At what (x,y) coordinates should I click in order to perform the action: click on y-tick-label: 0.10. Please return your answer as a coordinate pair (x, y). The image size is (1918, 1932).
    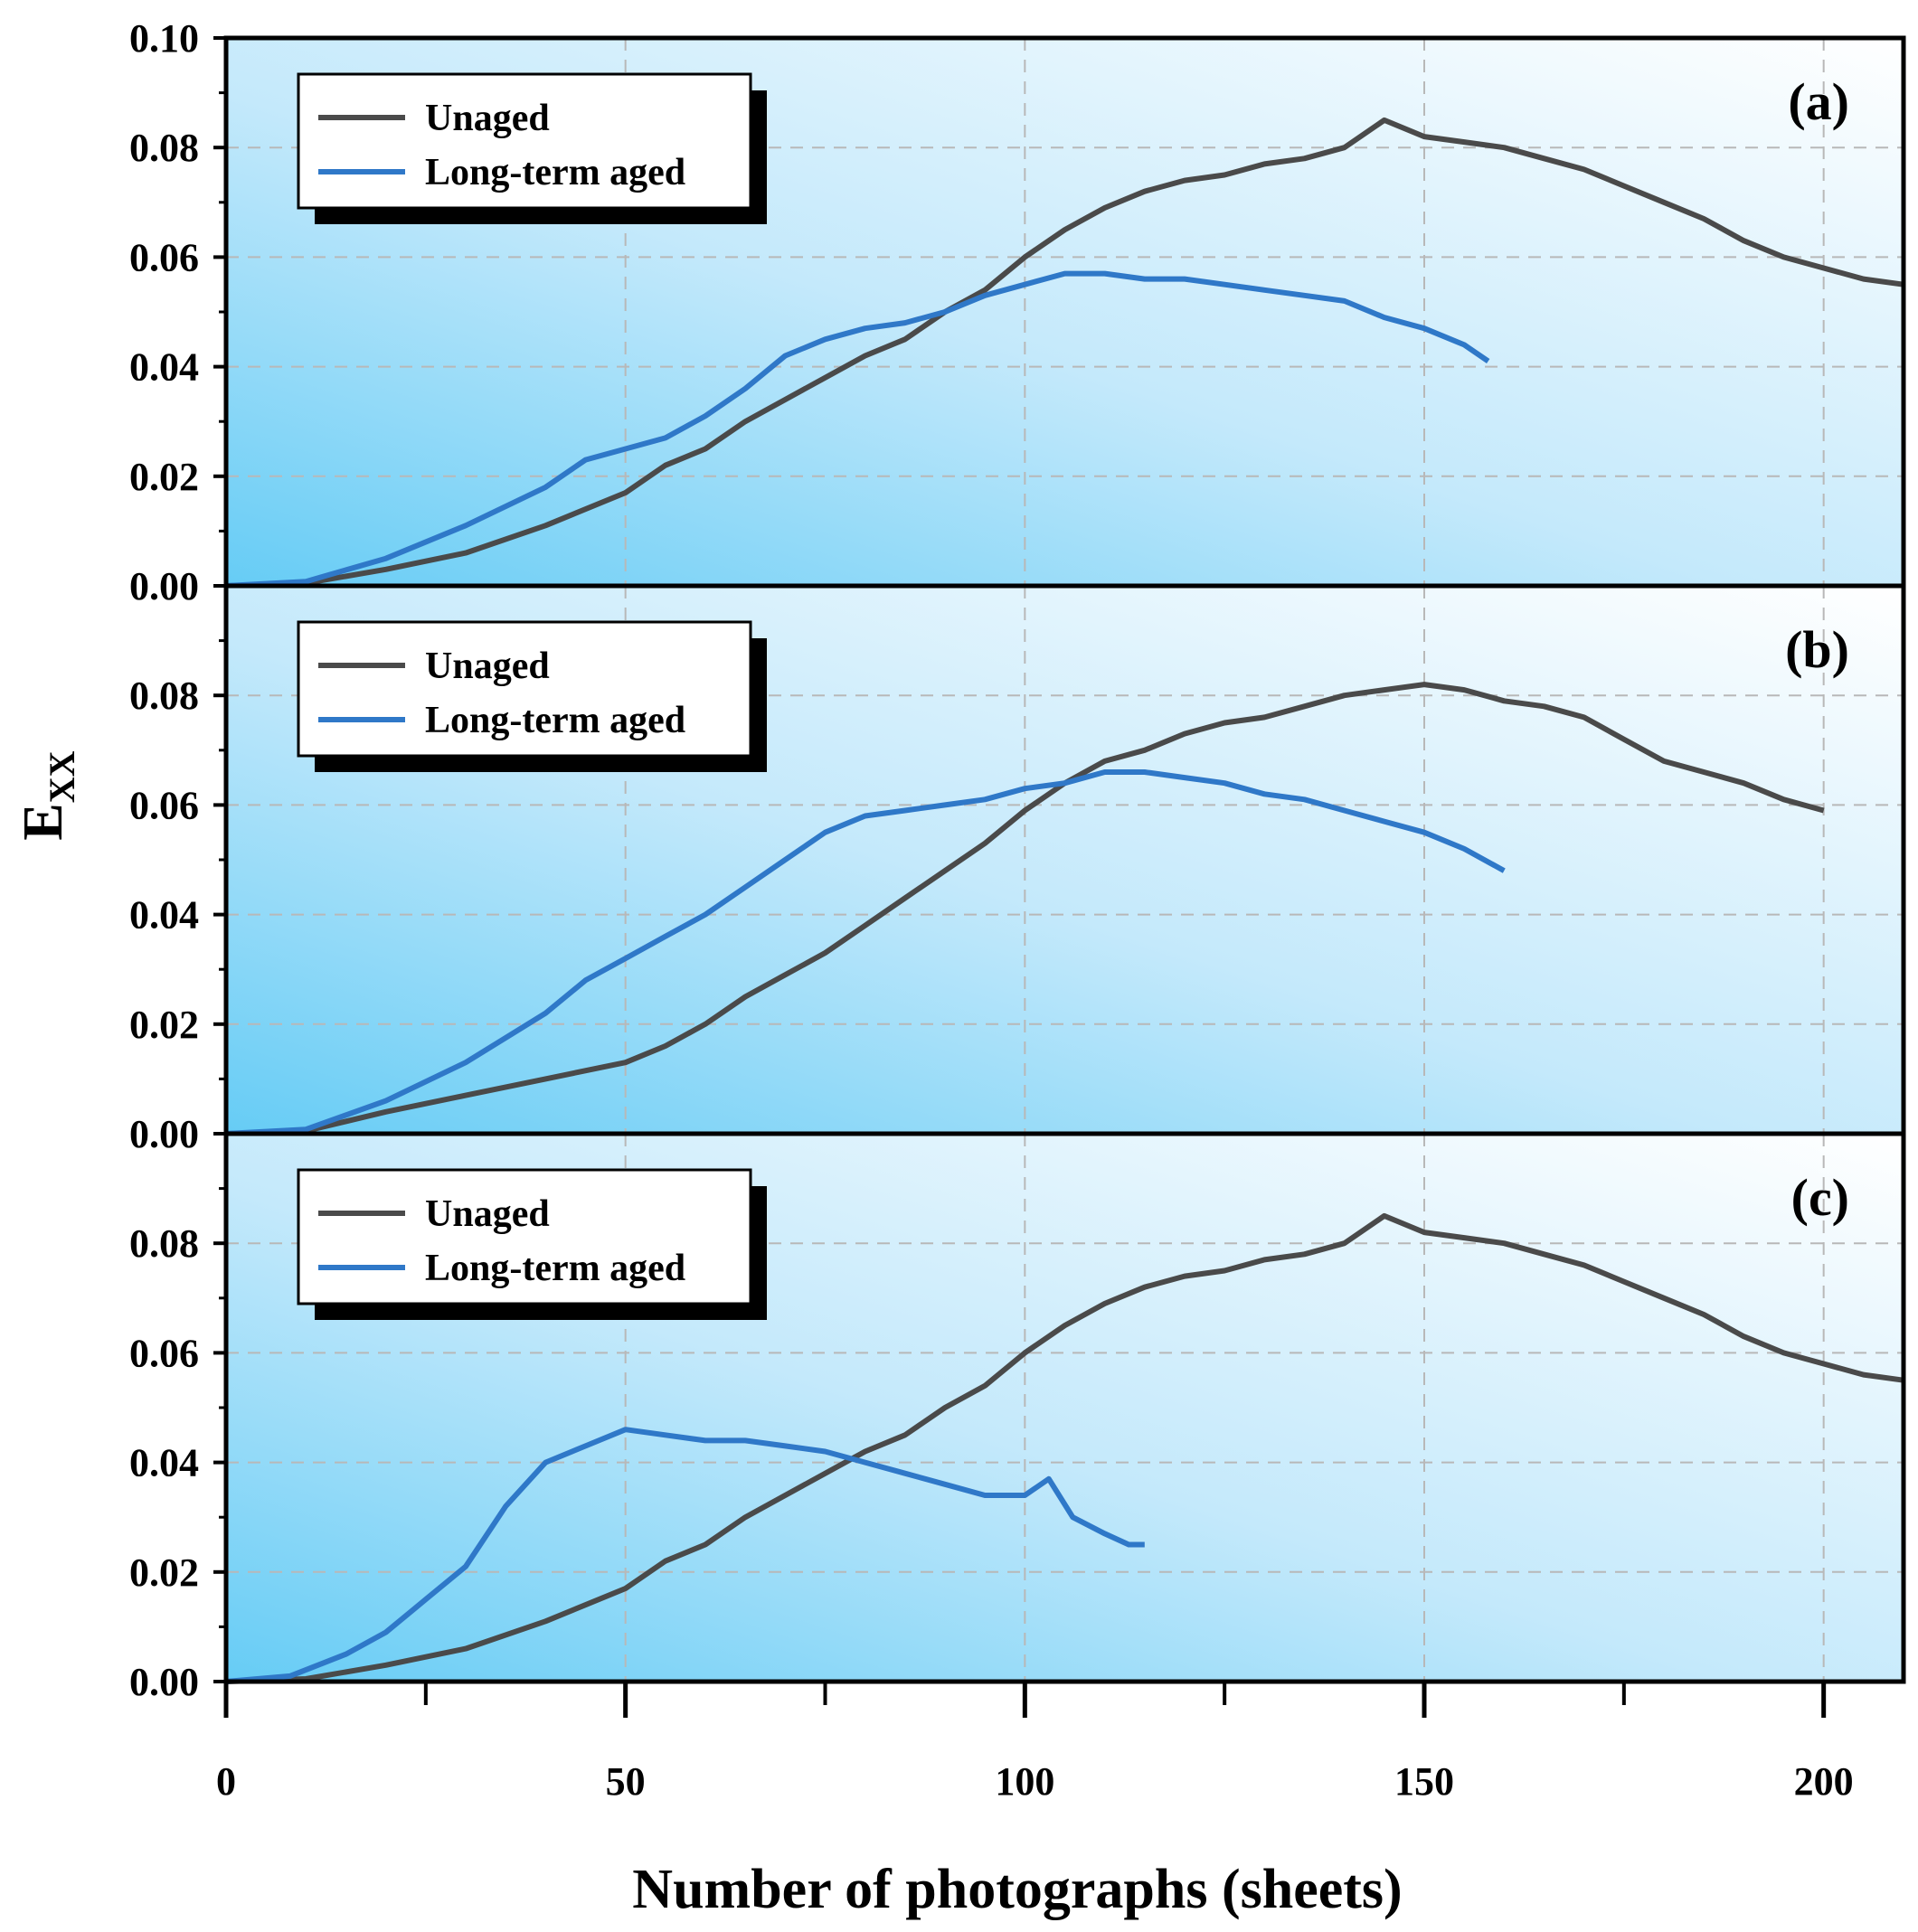
    Looking at the image, I should click on (164, 38).